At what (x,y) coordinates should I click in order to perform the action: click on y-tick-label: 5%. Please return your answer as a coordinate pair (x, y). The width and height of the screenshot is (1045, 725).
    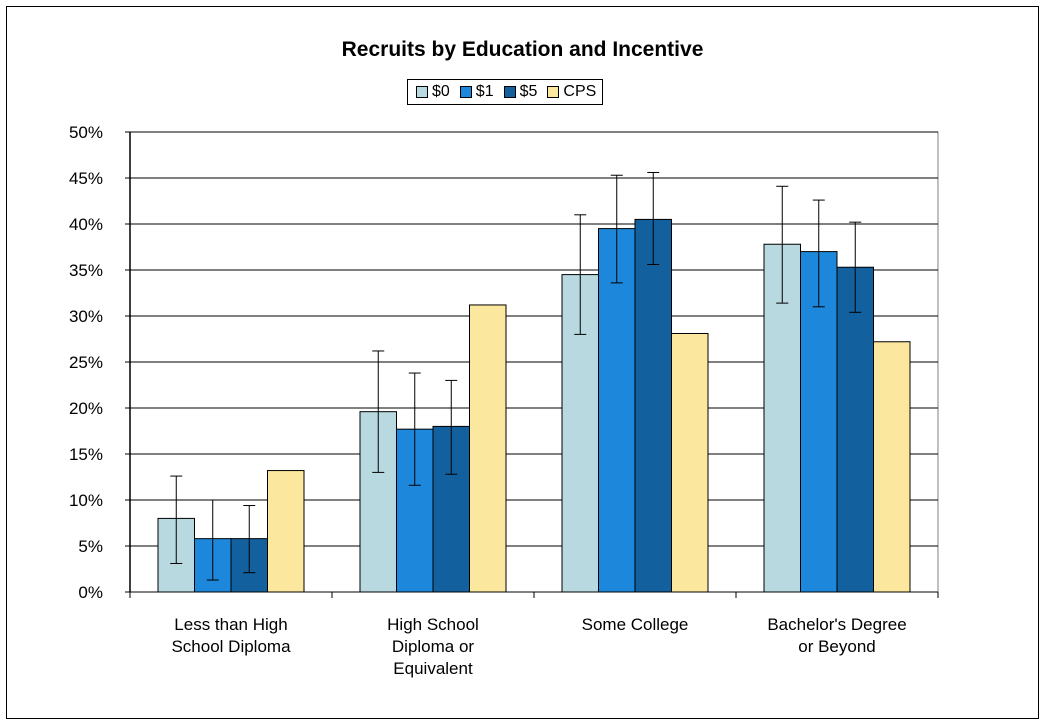
    Looking at the image, I should click on (90, 546).